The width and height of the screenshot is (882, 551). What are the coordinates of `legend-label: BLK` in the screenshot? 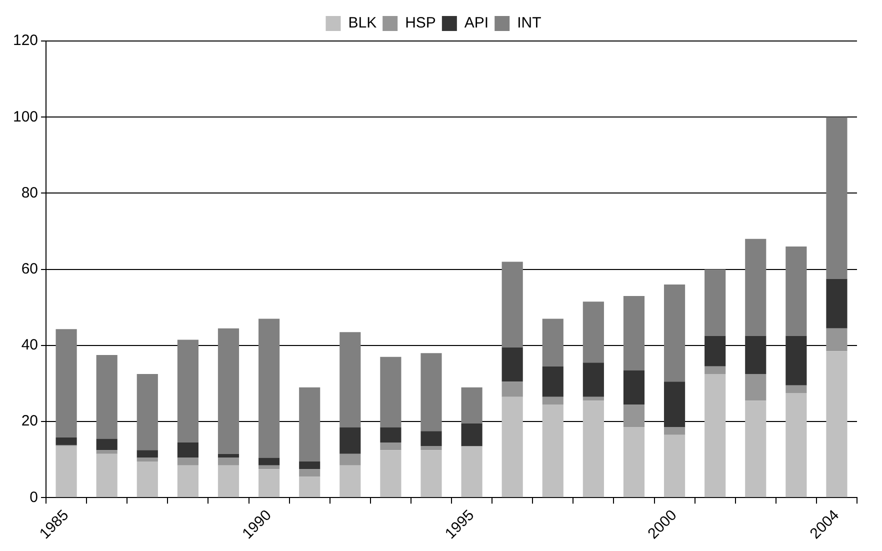 It's located at (362, 23).